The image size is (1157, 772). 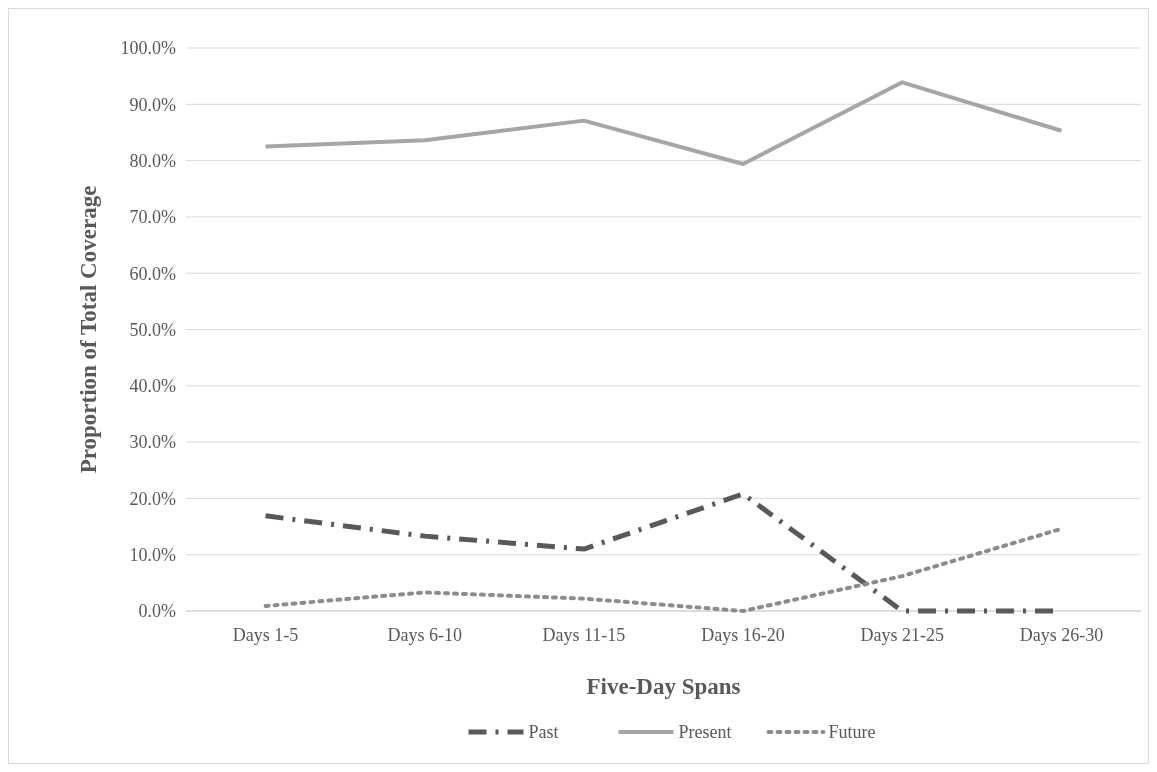 I want to click on legend-label: Present, so click(x=705, y=732).